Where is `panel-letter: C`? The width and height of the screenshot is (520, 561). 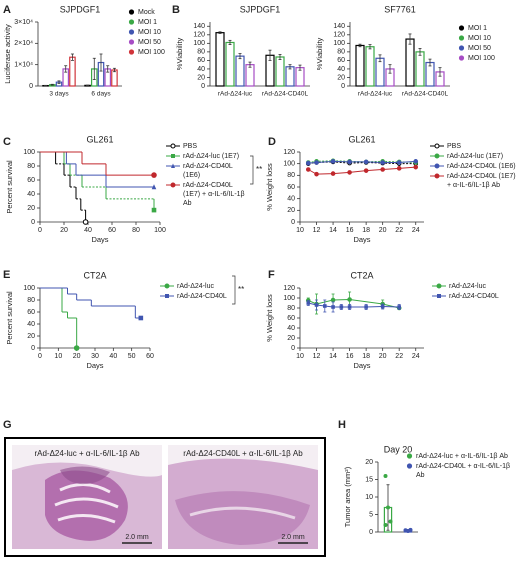
panel-letter: C is located at coordinates (7, 142).